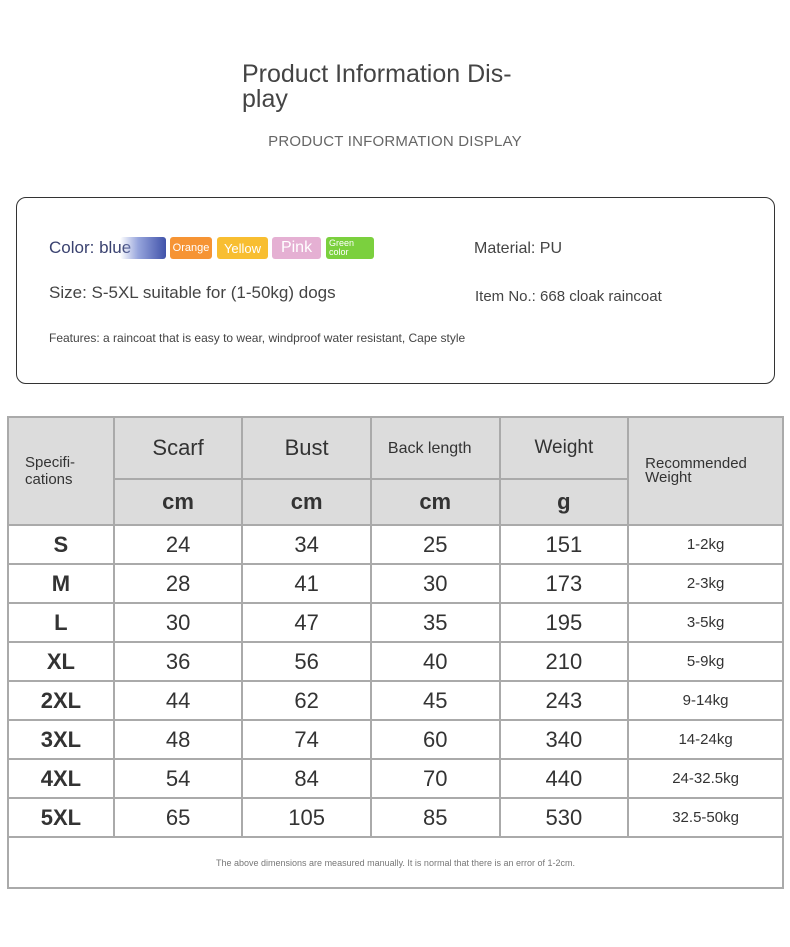  I want to click on unit-back-length: cm, so click(435, 502).